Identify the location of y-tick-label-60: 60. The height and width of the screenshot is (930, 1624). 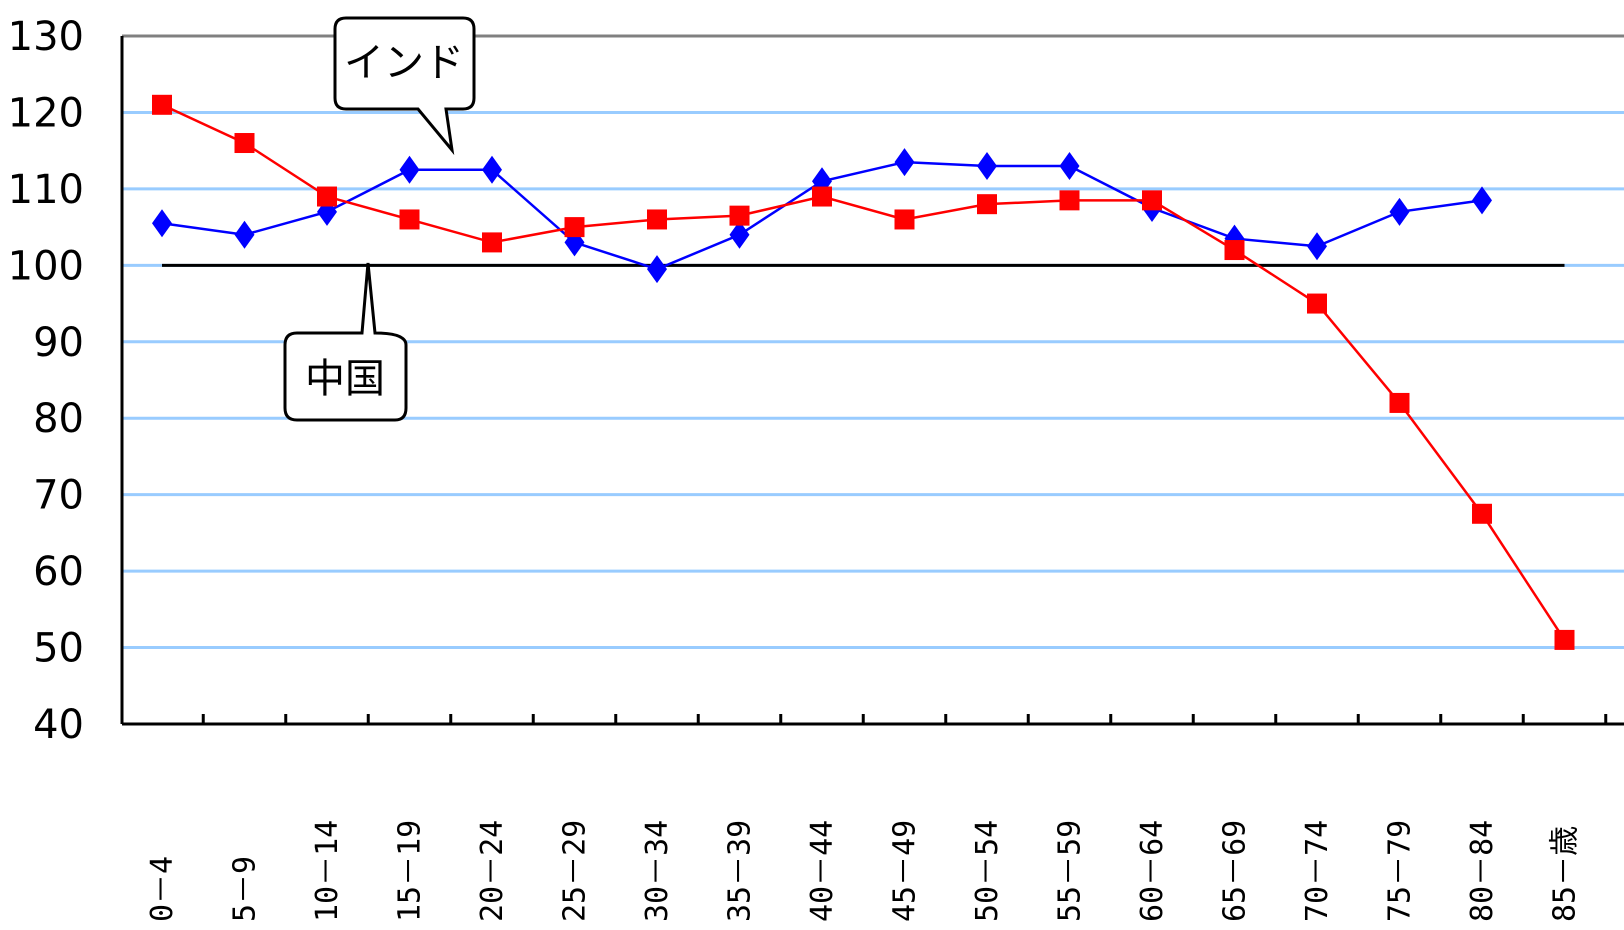
(58, 572).